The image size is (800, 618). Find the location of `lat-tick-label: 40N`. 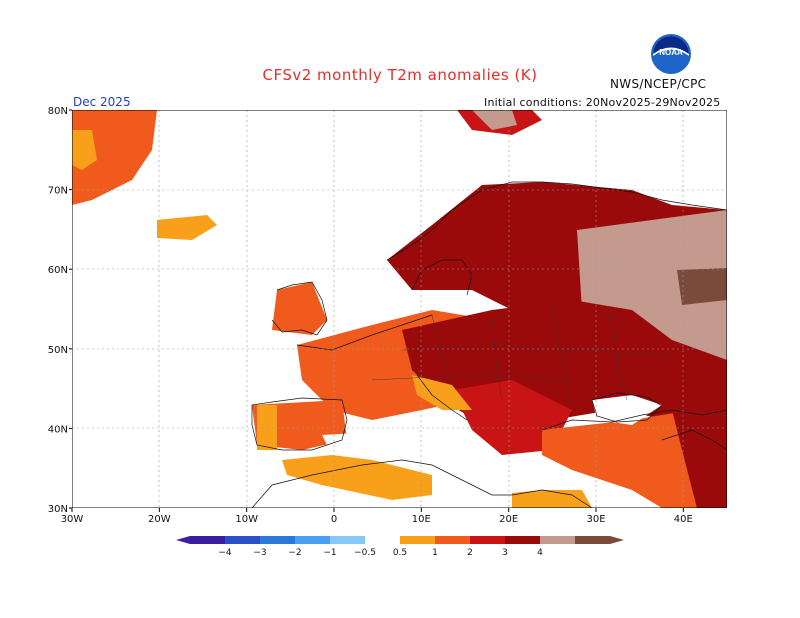

lat-tick-label: 40N is located at coordinates (58, 429).